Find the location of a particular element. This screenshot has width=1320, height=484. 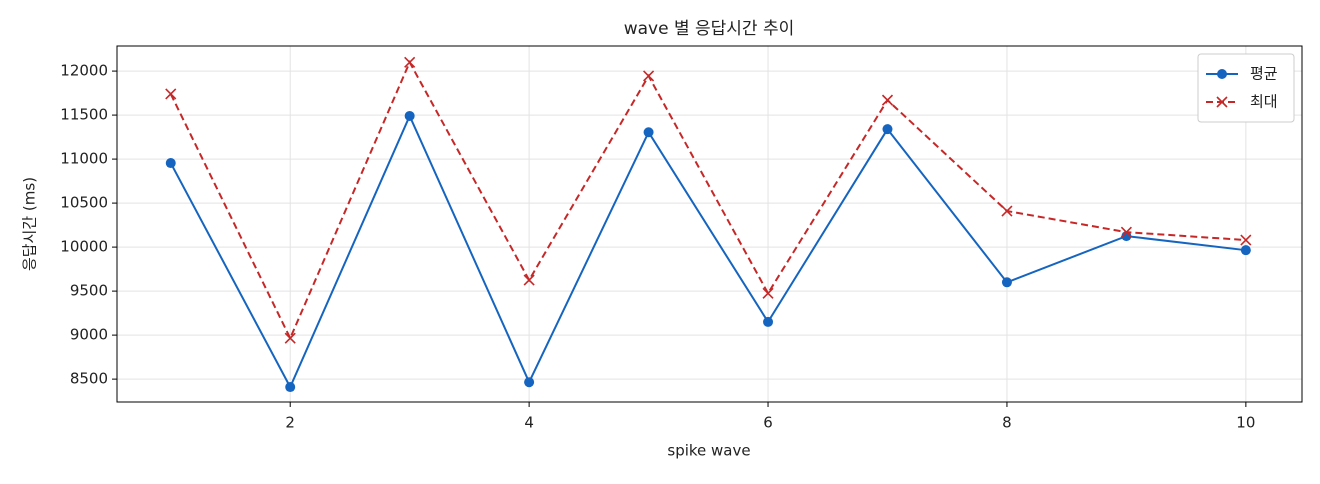

x-tick-label: 6 is located at coordinates (768, 423).